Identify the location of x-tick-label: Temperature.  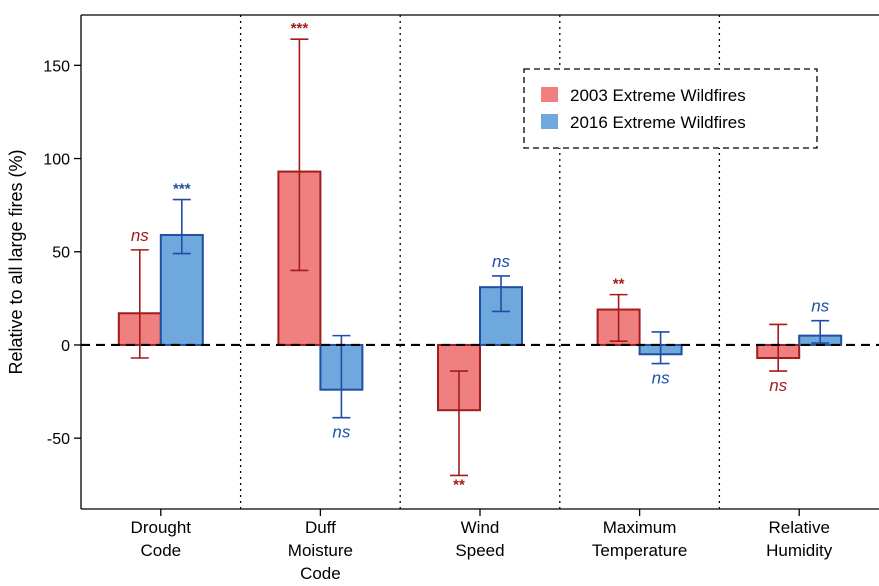
(639, 550).